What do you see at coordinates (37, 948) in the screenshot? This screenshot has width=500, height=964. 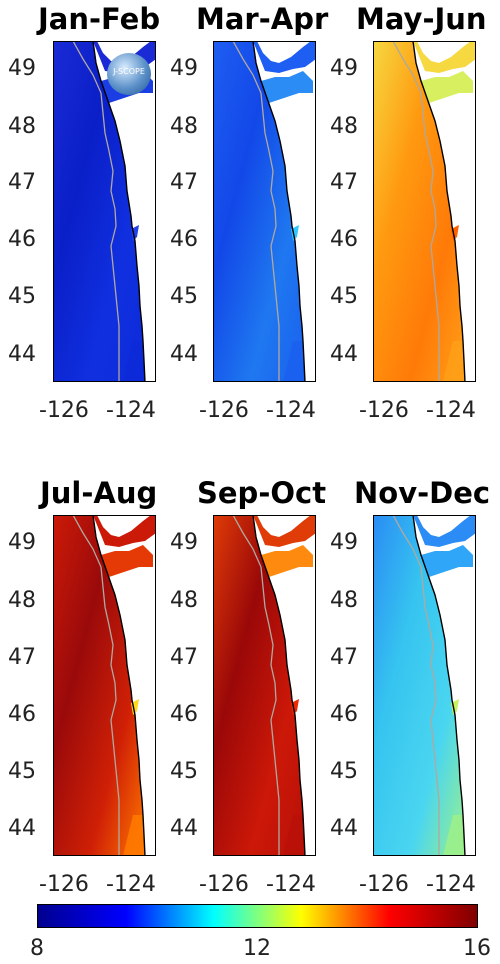 I see `colorbar-tick-8: 8` at bounding box center [37, 948].